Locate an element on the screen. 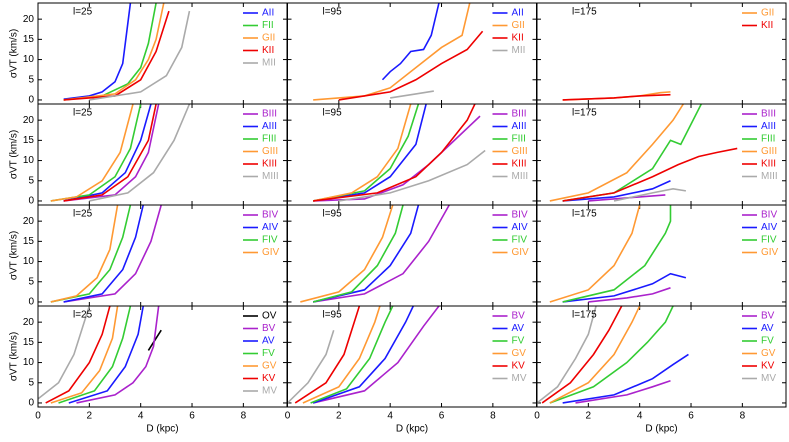 The height and width of the screenshot is (442, 789). legend-label: KIII is located at coordinates (768, 164).